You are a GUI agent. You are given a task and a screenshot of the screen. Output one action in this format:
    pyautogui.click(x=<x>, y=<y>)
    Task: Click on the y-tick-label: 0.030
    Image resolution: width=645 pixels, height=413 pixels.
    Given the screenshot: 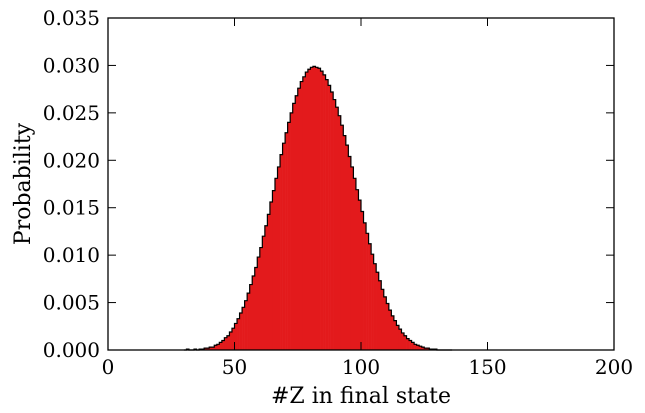 What is the action you would take?
    pyautogui.click(x=71, y=65)
    